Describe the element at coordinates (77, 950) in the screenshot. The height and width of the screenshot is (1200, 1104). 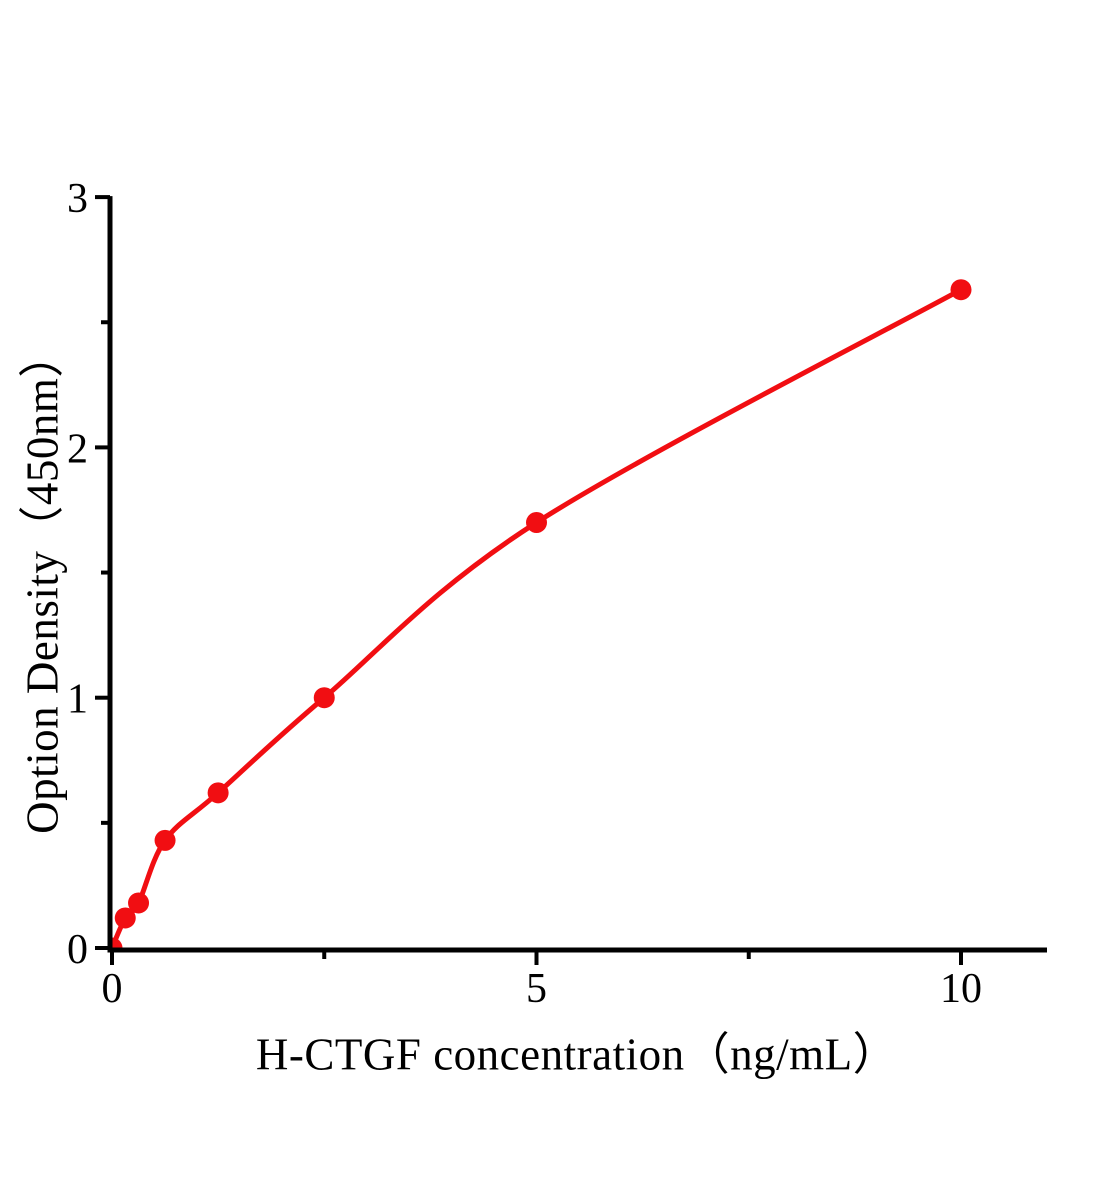
I see `y-tick-label: 0` at that location.